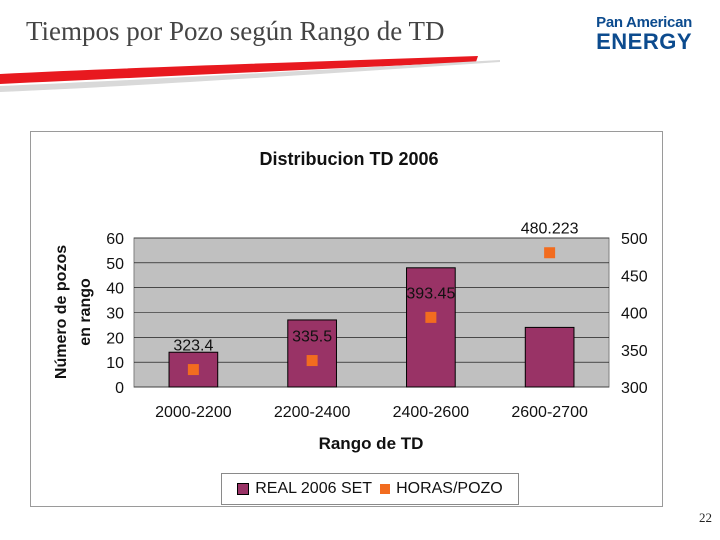  What do you see at coordinates (243, 489) in the screenshot?
I see `legend-swatch-bar` at bounding box center [243, 489].